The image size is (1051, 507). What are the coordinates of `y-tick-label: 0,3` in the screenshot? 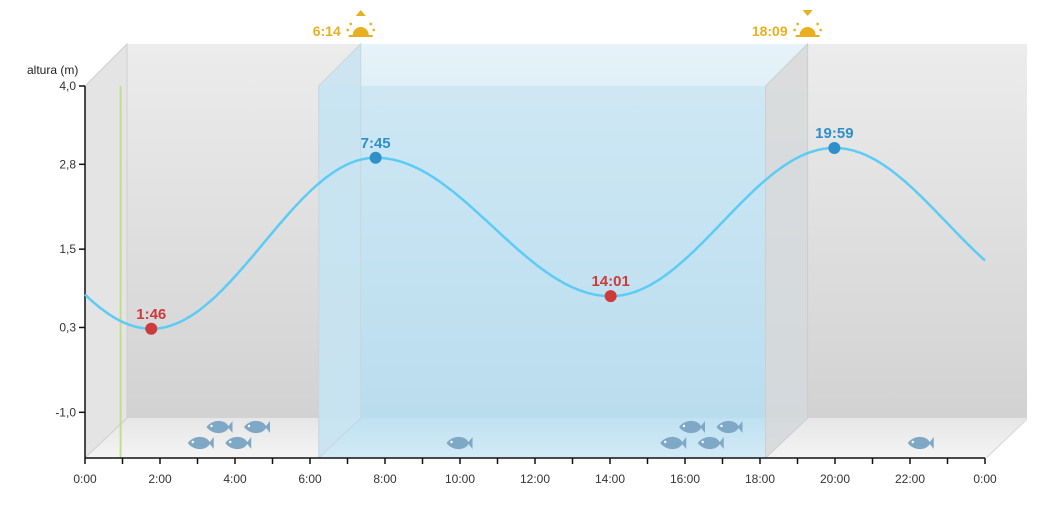 It's located at (67, 327).